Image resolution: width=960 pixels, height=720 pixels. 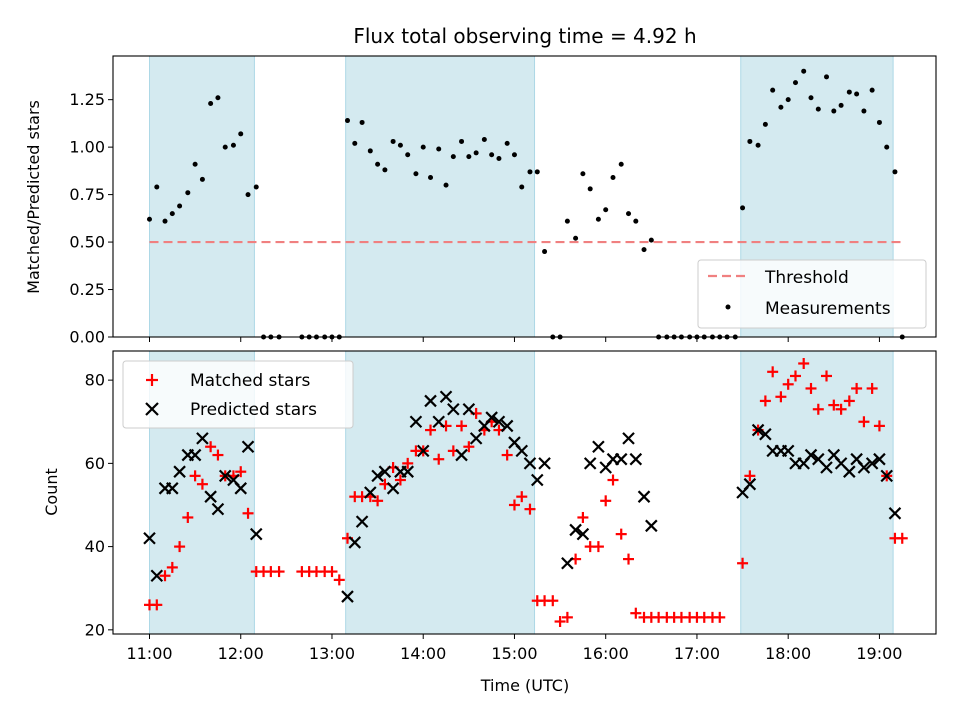 What do you see at coordinates (241, 653) in the screenshot?
I see `x-tick-label: 12:00` at bounding box center [241, 653].